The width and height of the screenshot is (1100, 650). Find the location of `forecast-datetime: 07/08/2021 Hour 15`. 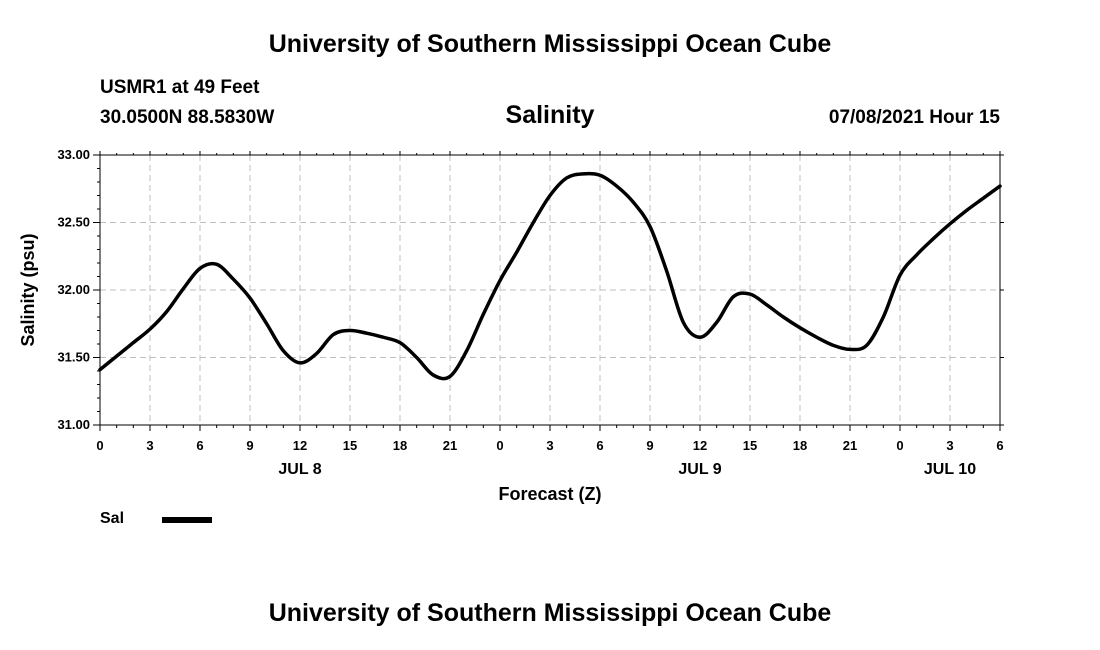

forecast-datetime: 07/08/2021 Hour 15 is located at coordinates (914, 117).